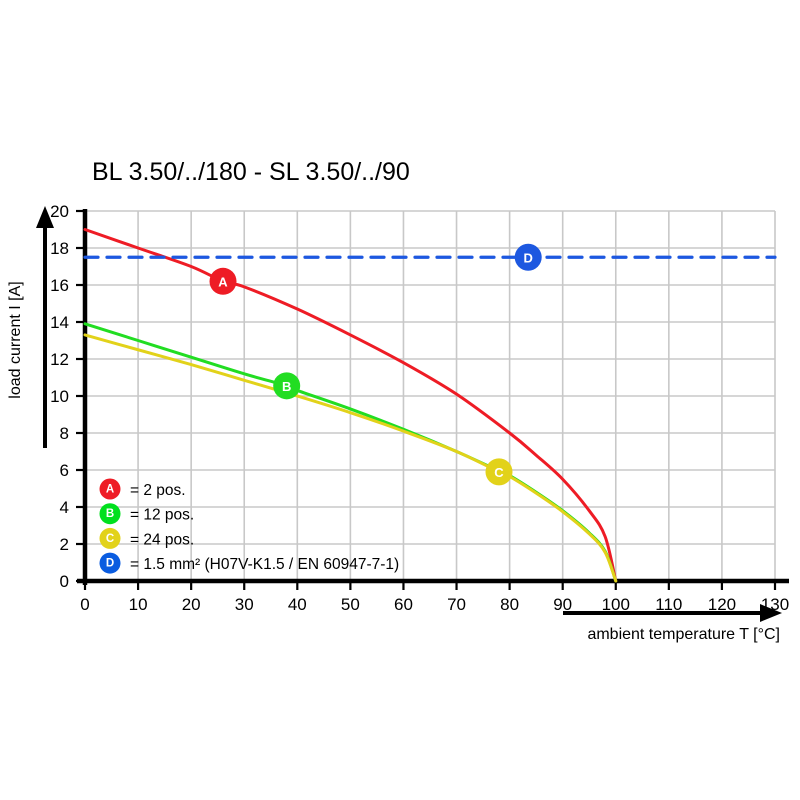  I want to click on x-tick-label: 90, so click(562, 604).